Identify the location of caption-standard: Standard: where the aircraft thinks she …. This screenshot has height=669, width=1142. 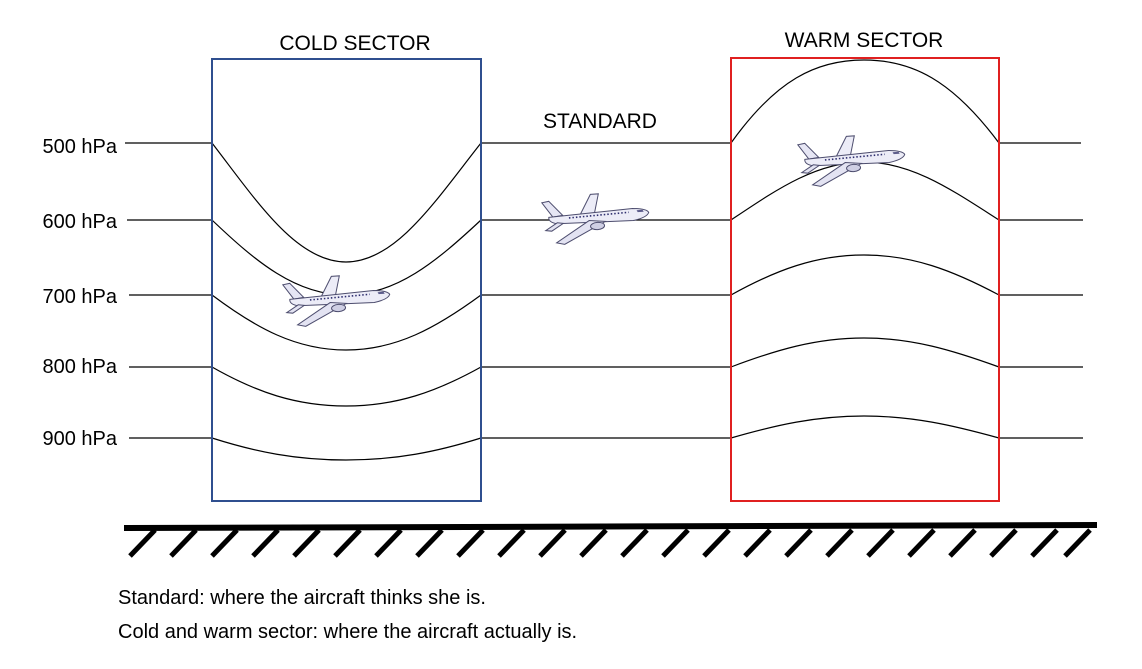
(302, 598).